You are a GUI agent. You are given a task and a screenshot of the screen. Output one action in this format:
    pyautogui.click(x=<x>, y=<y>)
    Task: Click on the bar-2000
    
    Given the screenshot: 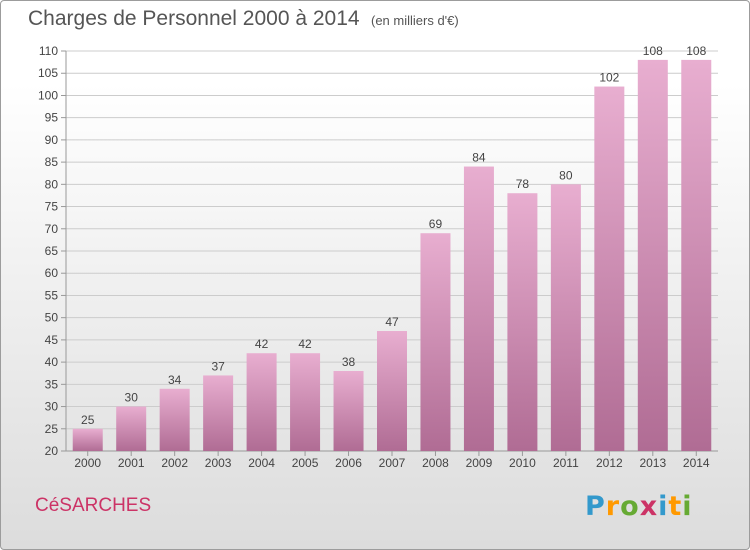 What is the action you would take?
    pyautogui.click(x=87, y=439)
    